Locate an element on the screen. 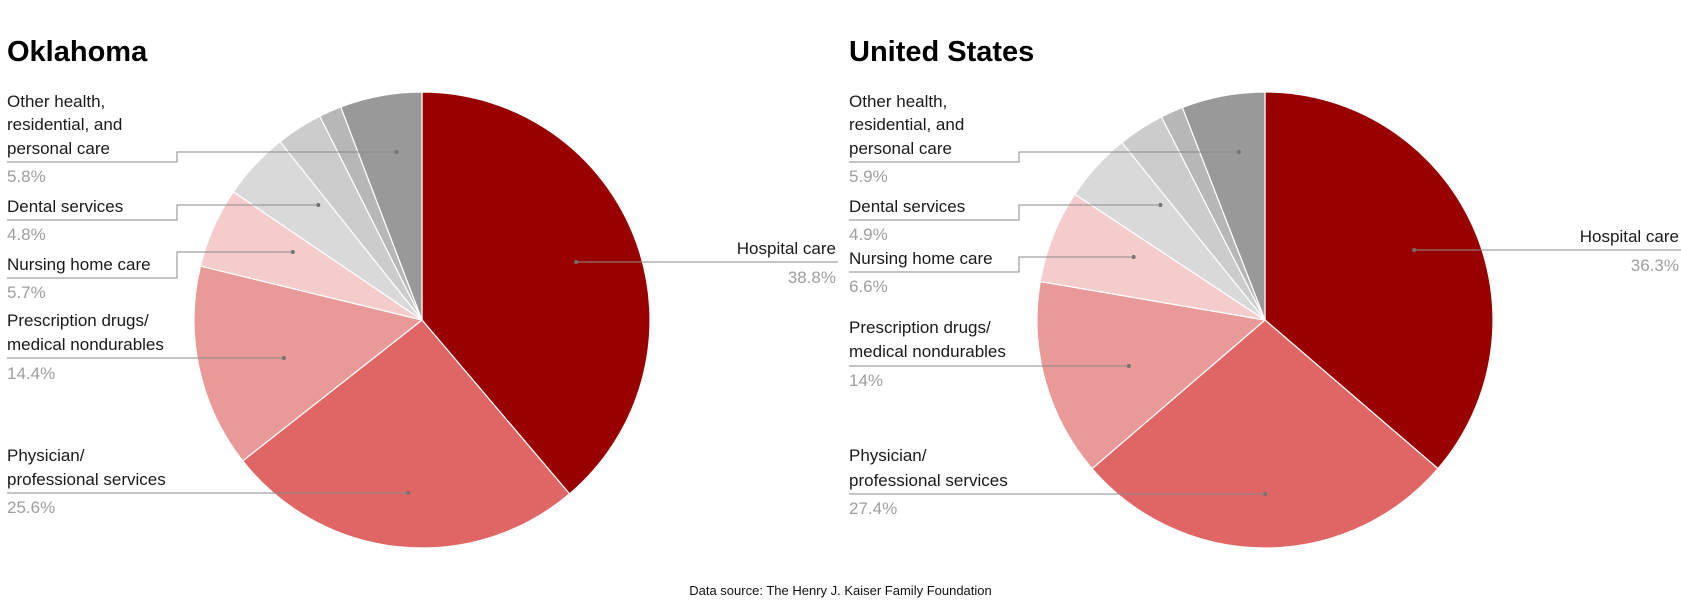  slice-value-physician-professional-services: 25.6% is located at coordinates (31, 507).